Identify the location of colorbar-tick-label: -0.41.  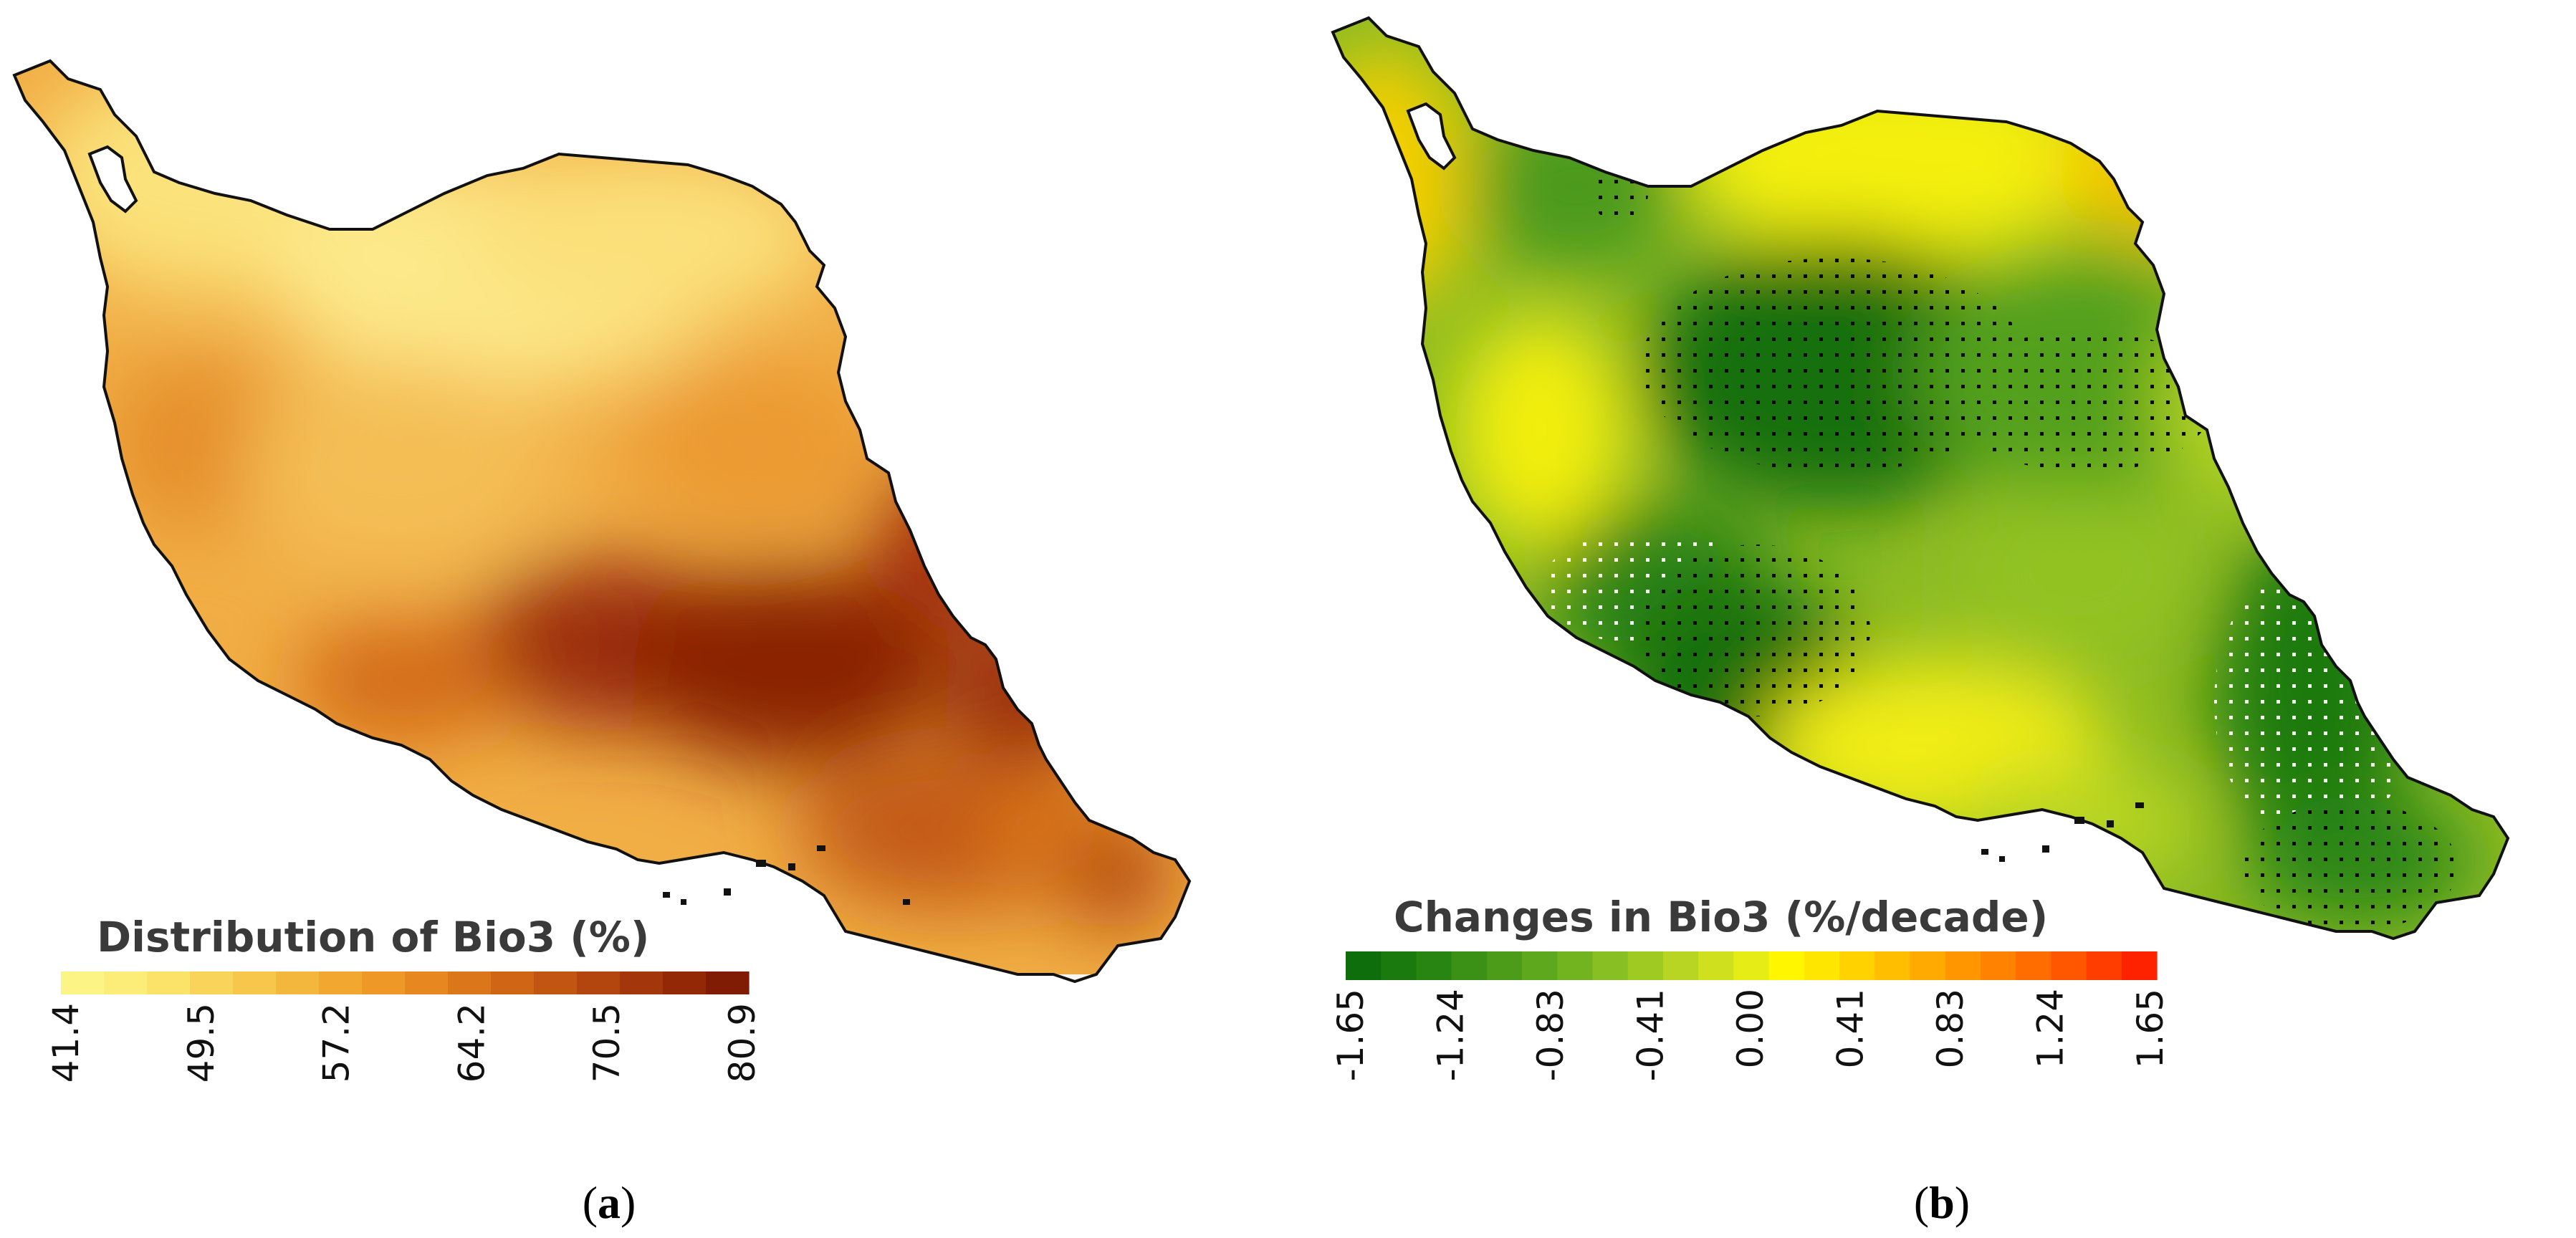
(1651, 1035).